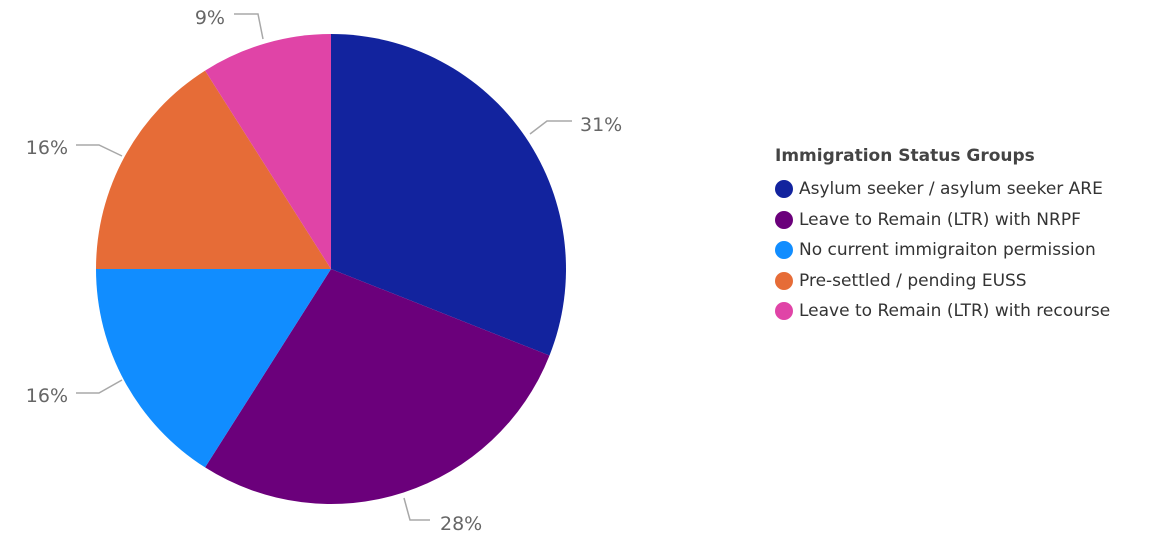  I want to click on legend-item: Leave to Remain (LTR) with NRPF, so click(942, 220).